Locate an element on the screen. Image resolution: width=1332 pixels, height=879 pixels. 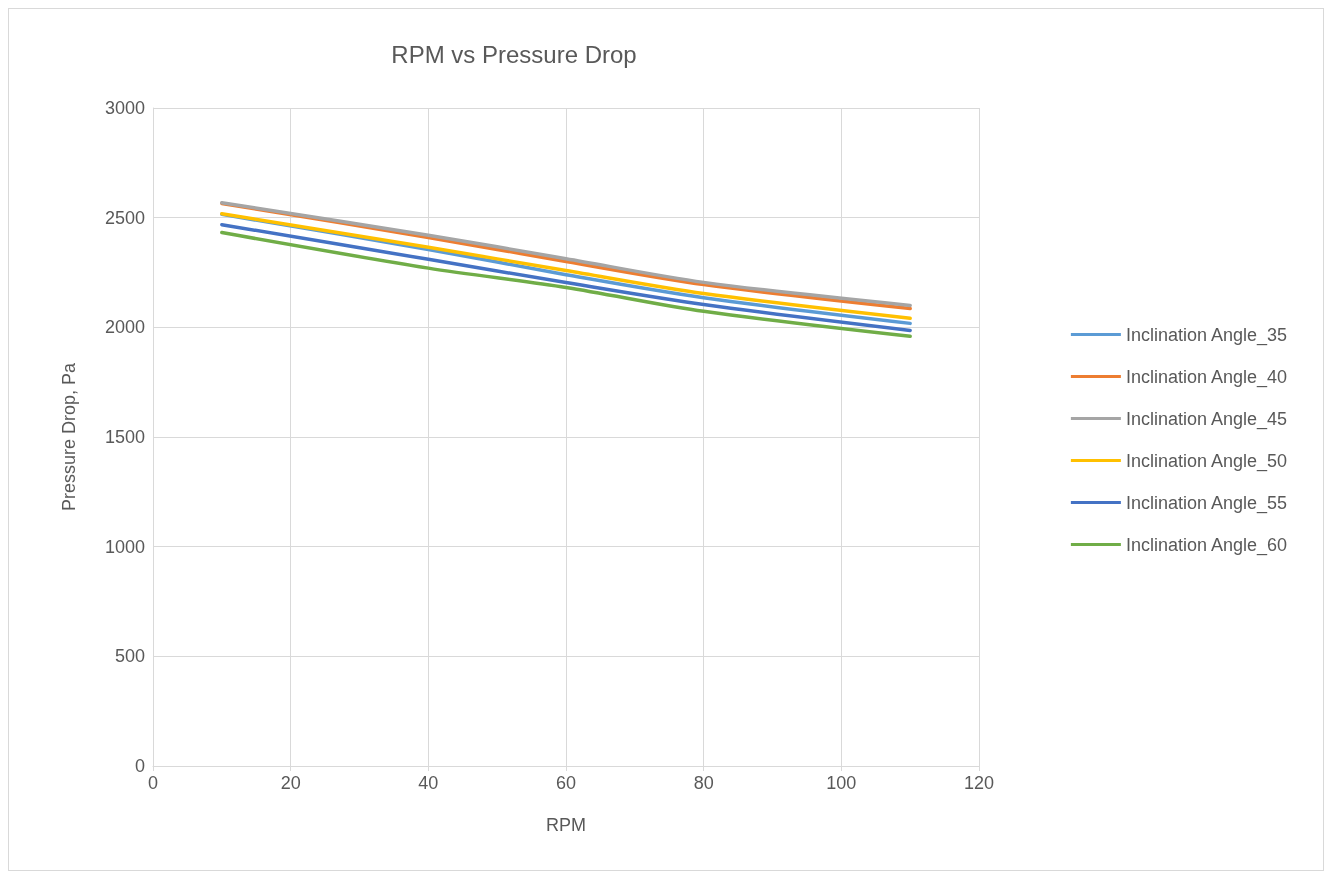
legend-label: Inclination Angle_50 is located at coordinates (1206, 461).